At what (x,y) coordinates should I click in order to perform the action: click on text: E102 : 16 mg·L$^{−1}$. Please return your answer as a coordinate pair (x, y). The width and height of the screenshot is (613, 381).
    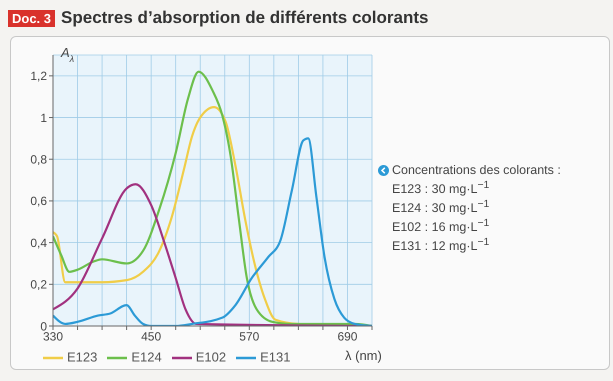
    Looking at the image, I should click on (441, 226).